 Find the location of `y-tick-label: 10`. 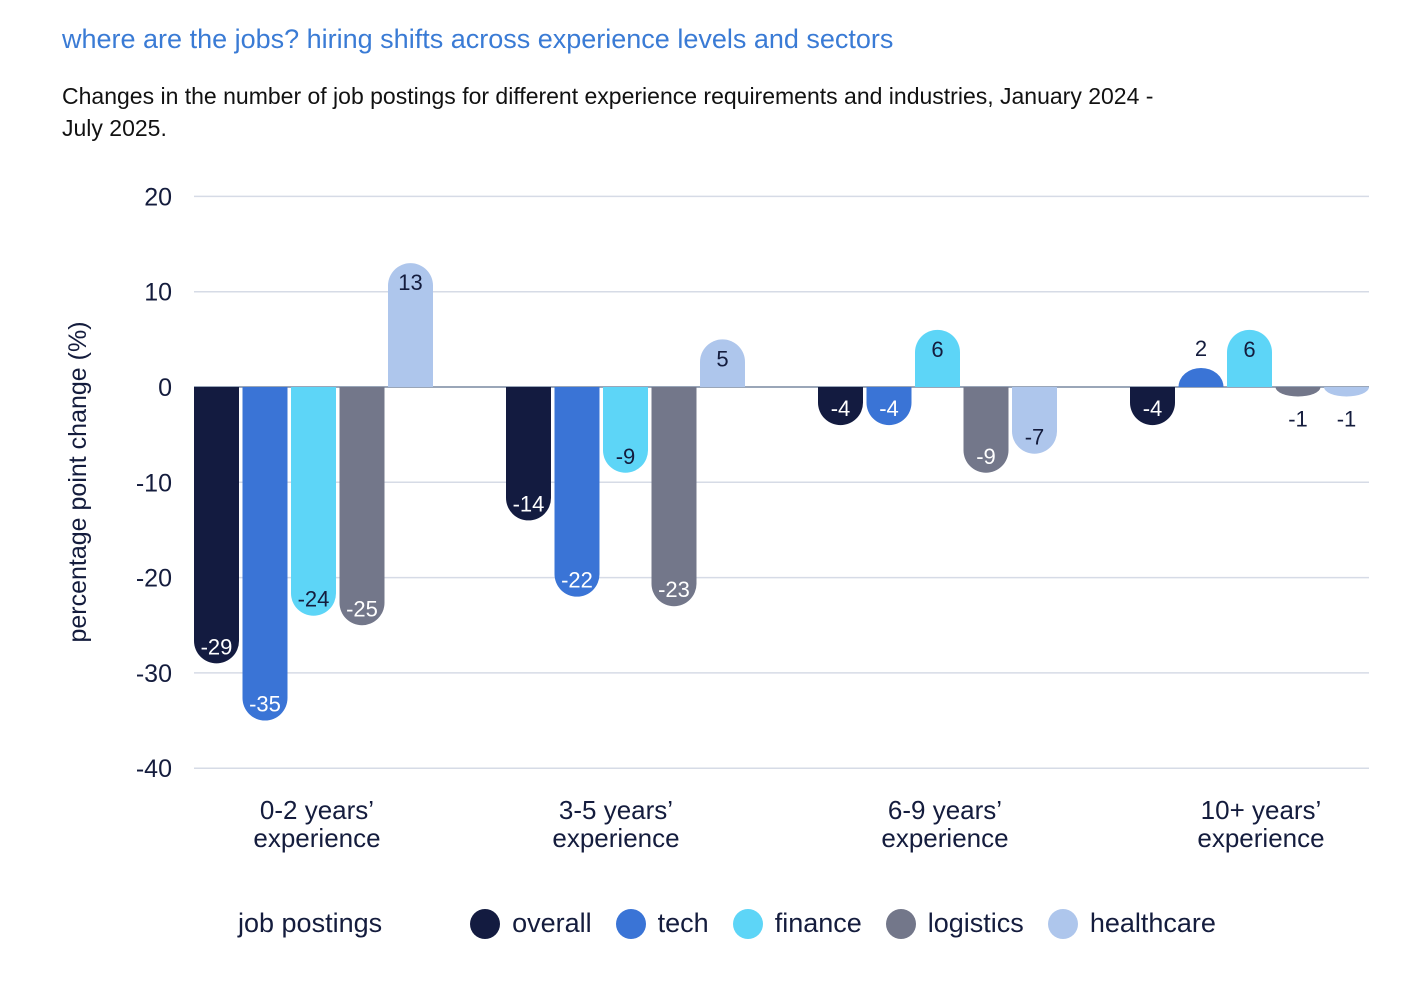

y-tick-label: 10 is located at coordinates (158, 293).